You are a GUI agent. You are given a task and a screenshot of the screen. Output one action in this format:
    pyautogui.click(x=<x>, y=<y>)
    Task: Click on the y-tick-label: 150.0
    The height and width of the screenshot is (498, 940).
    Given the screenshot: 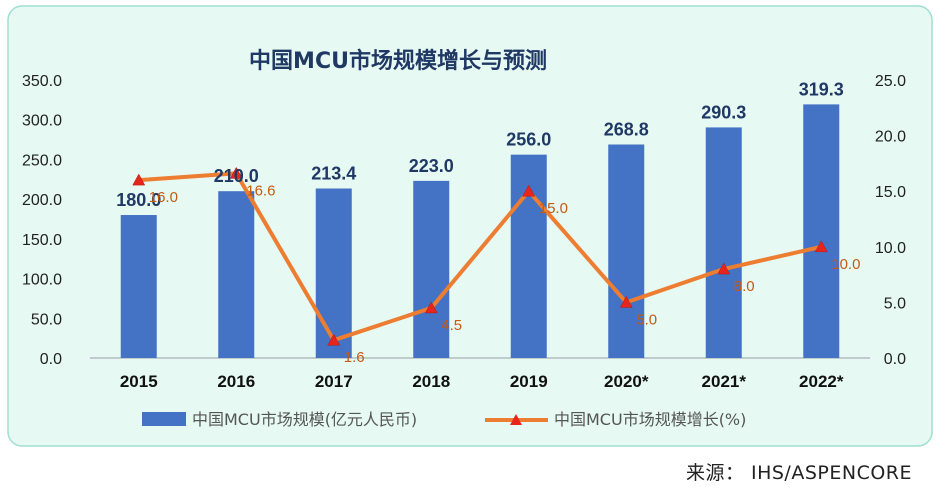 What is the action you would take?
    pyautogui.click(x=42, y=240)
    